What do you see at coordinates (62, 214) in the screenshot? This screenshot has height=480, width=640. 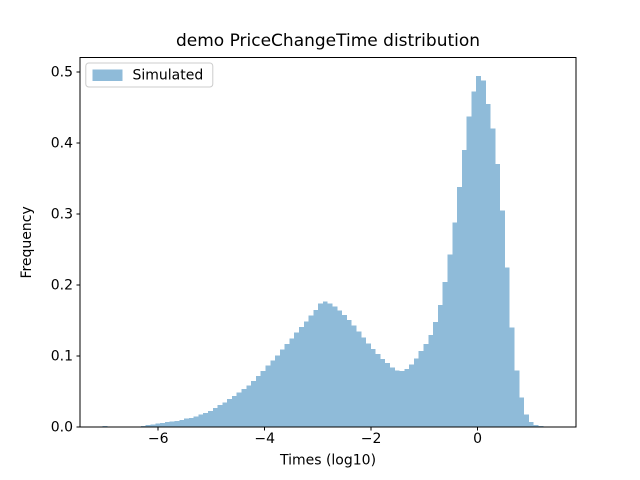 I see `y-tick-label: 0.3` at bounding box center [62, 214].